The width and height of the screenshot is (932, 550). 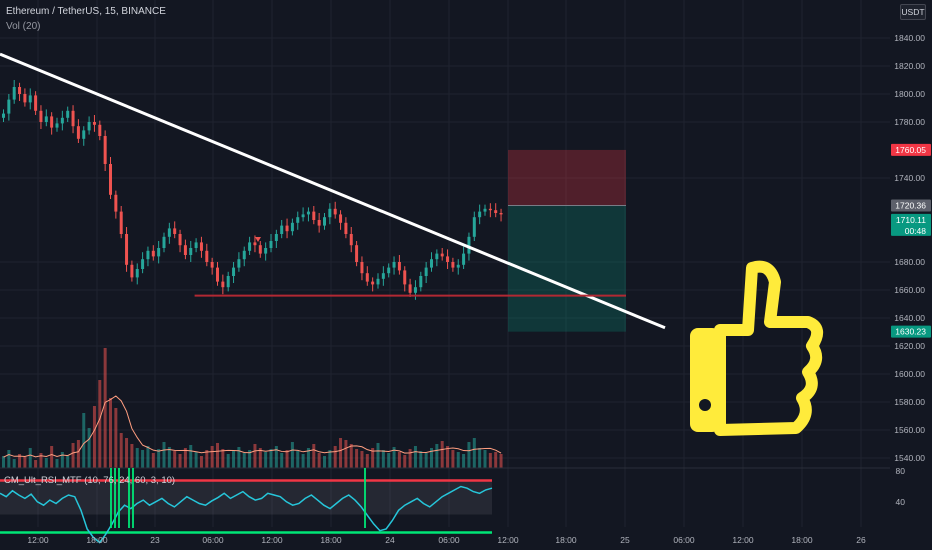 What do you see at coordinates (909, 94) in the screenshot?
I see `price-tick-label: 1800.00` at bounding box center [909, 94].